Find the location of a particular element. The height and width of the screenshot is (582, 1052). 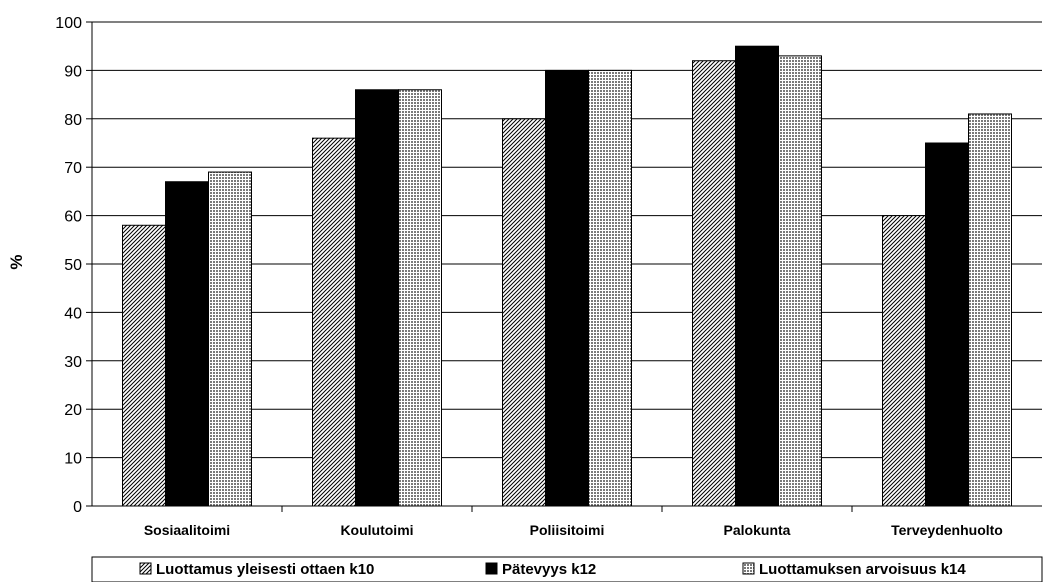

y-tick-label: 70 is located at coordinates (73, 168).